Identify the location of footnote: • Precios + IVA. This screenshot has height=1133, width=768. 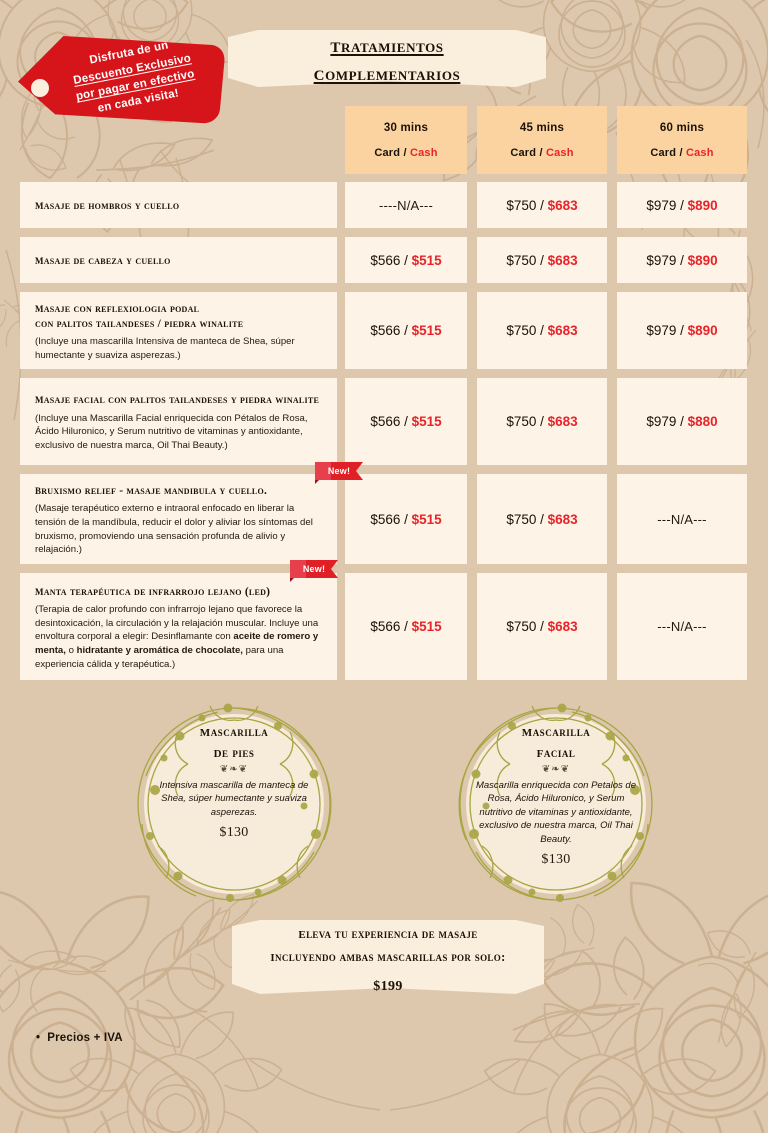
(79, 1038).